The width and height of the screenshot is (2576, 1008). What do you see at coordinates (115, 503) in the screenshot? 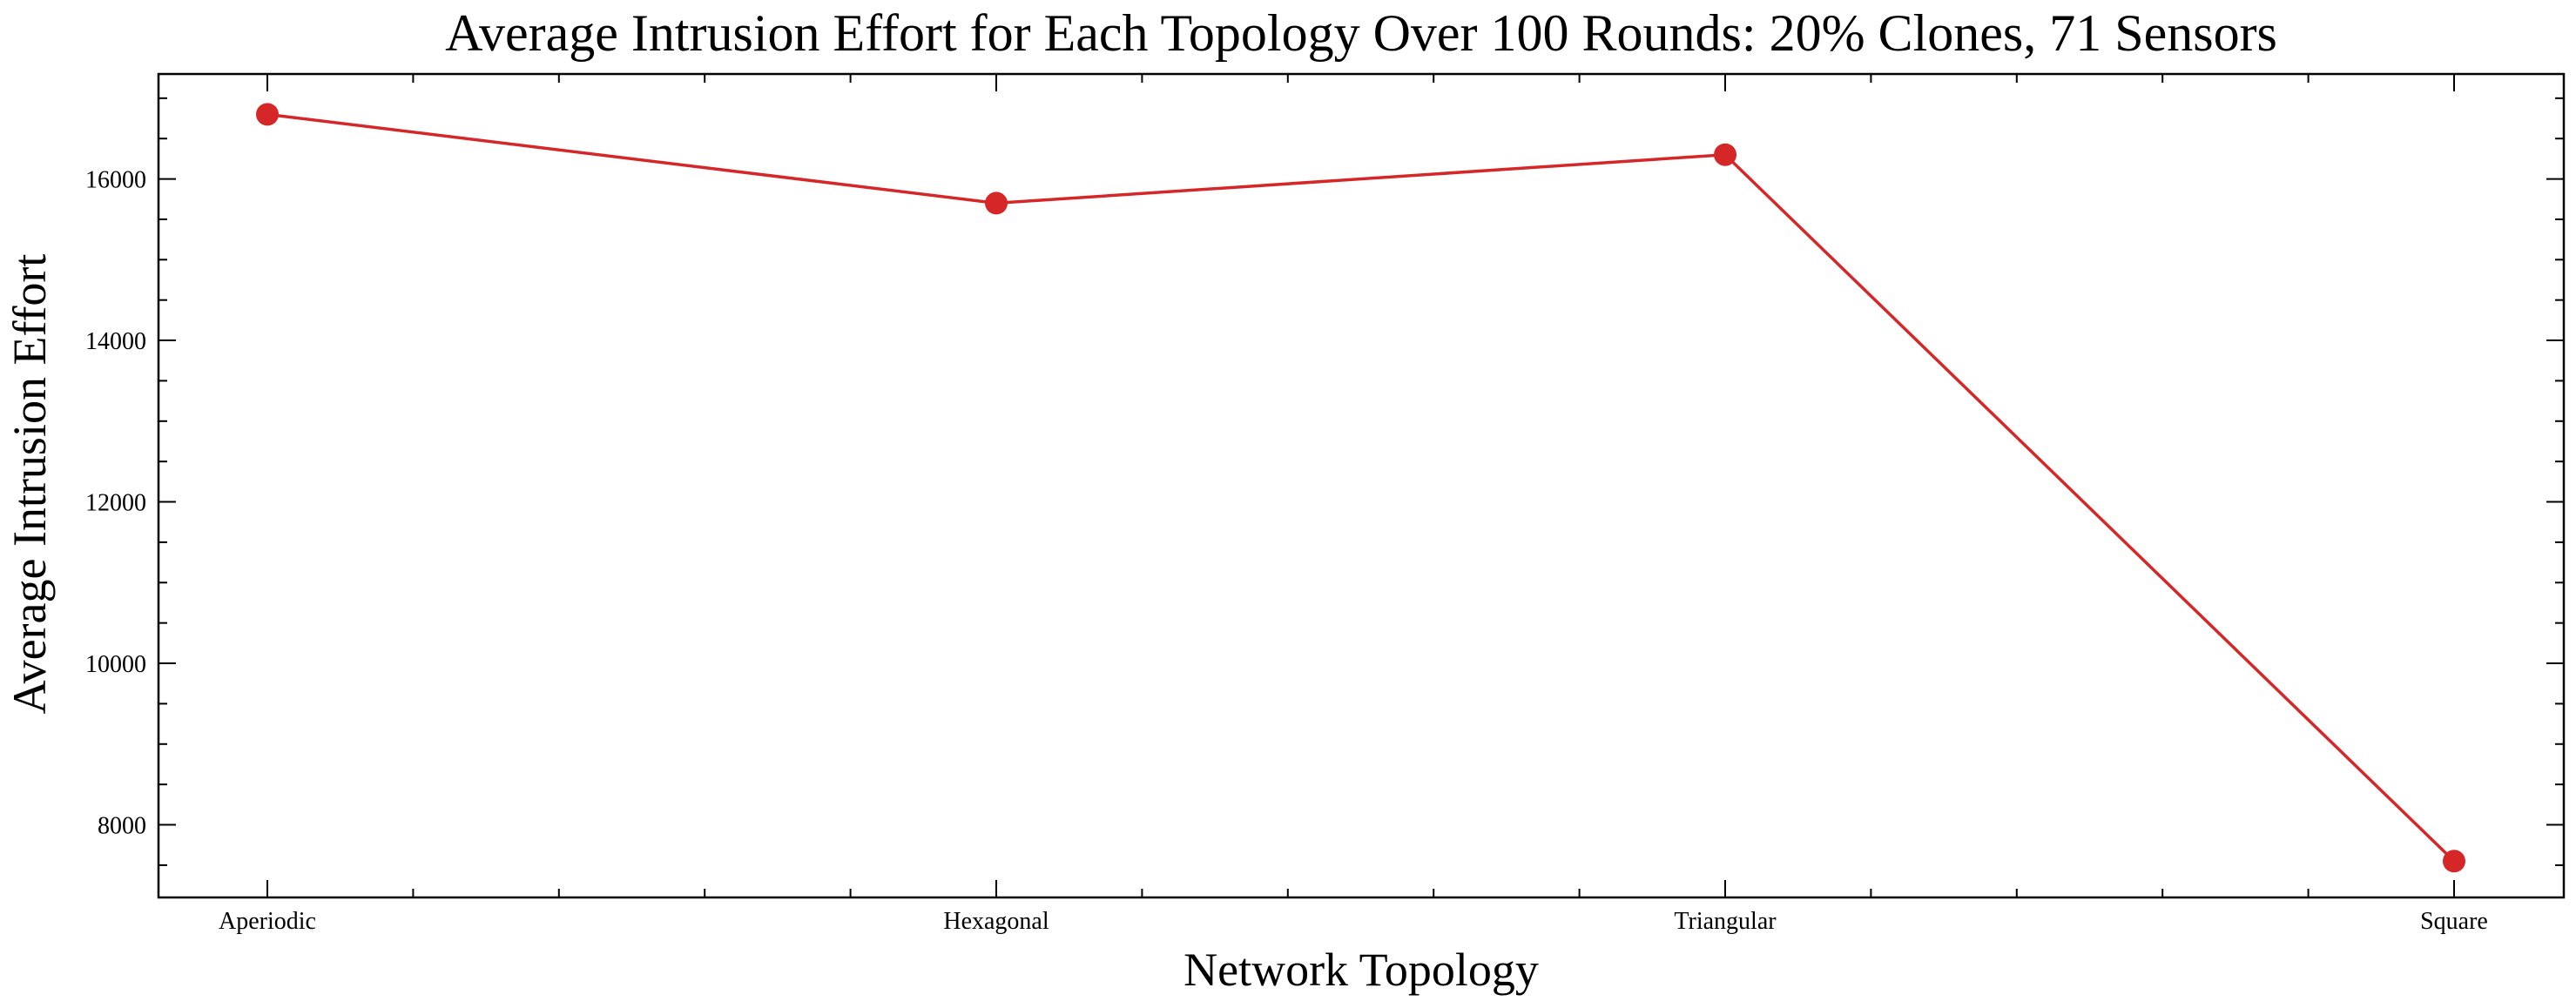
I see `y-tick-label: 12000` at bounding box center [115, 503].